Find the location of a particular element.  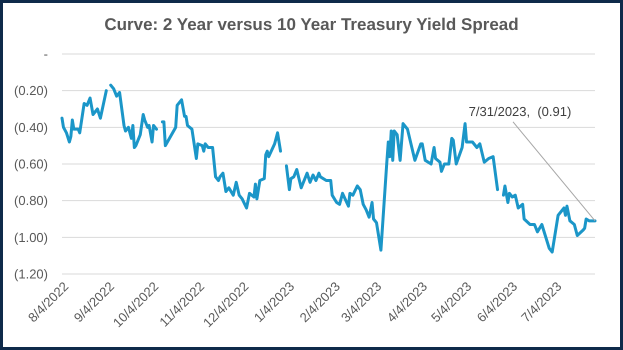

y-tick-label: (1.20) is located at coordinates (31, 274).